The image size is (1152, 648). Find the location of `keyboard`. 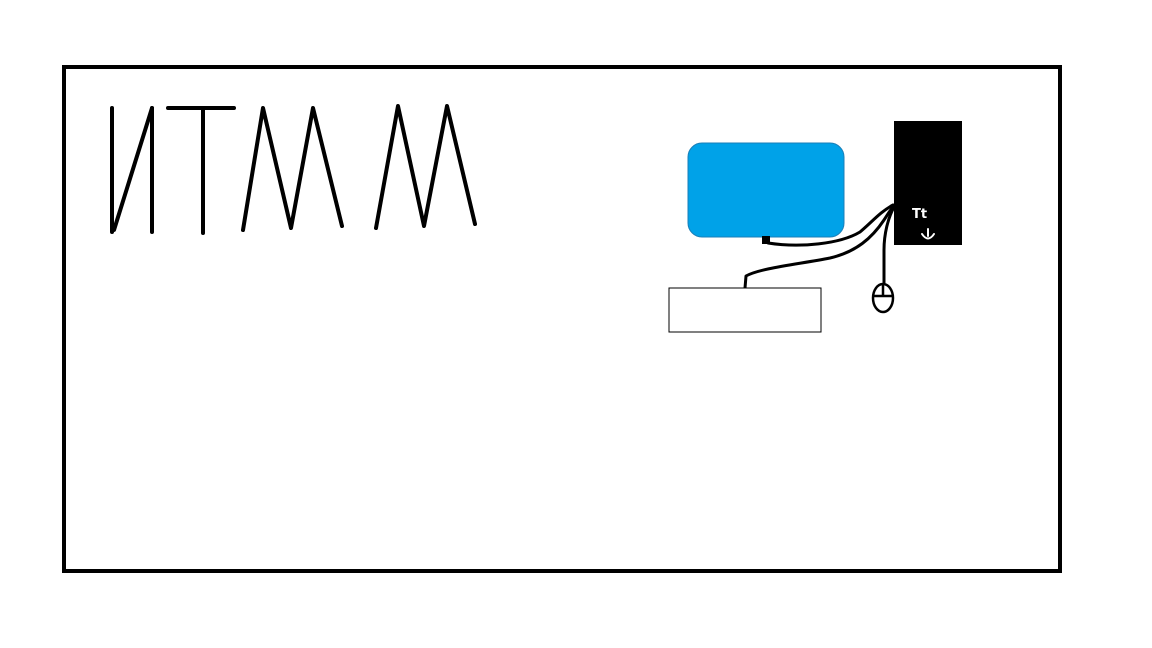

keyboard is located at coordinates (745, 310).